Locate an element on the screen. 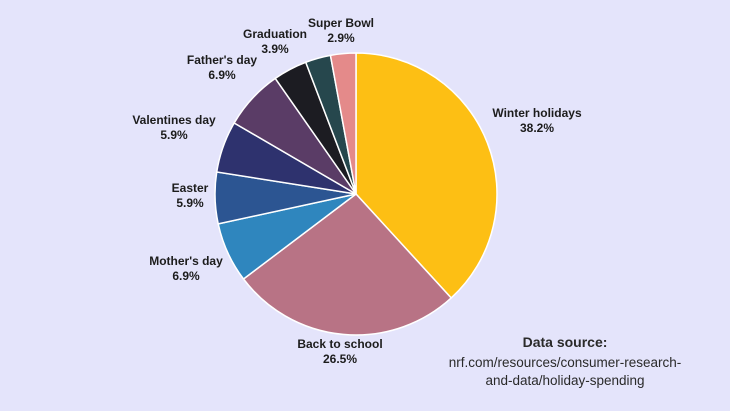  data-source-url-line-1: nrf.com/resources/consumer-research- is located at coordinates (565, 362).